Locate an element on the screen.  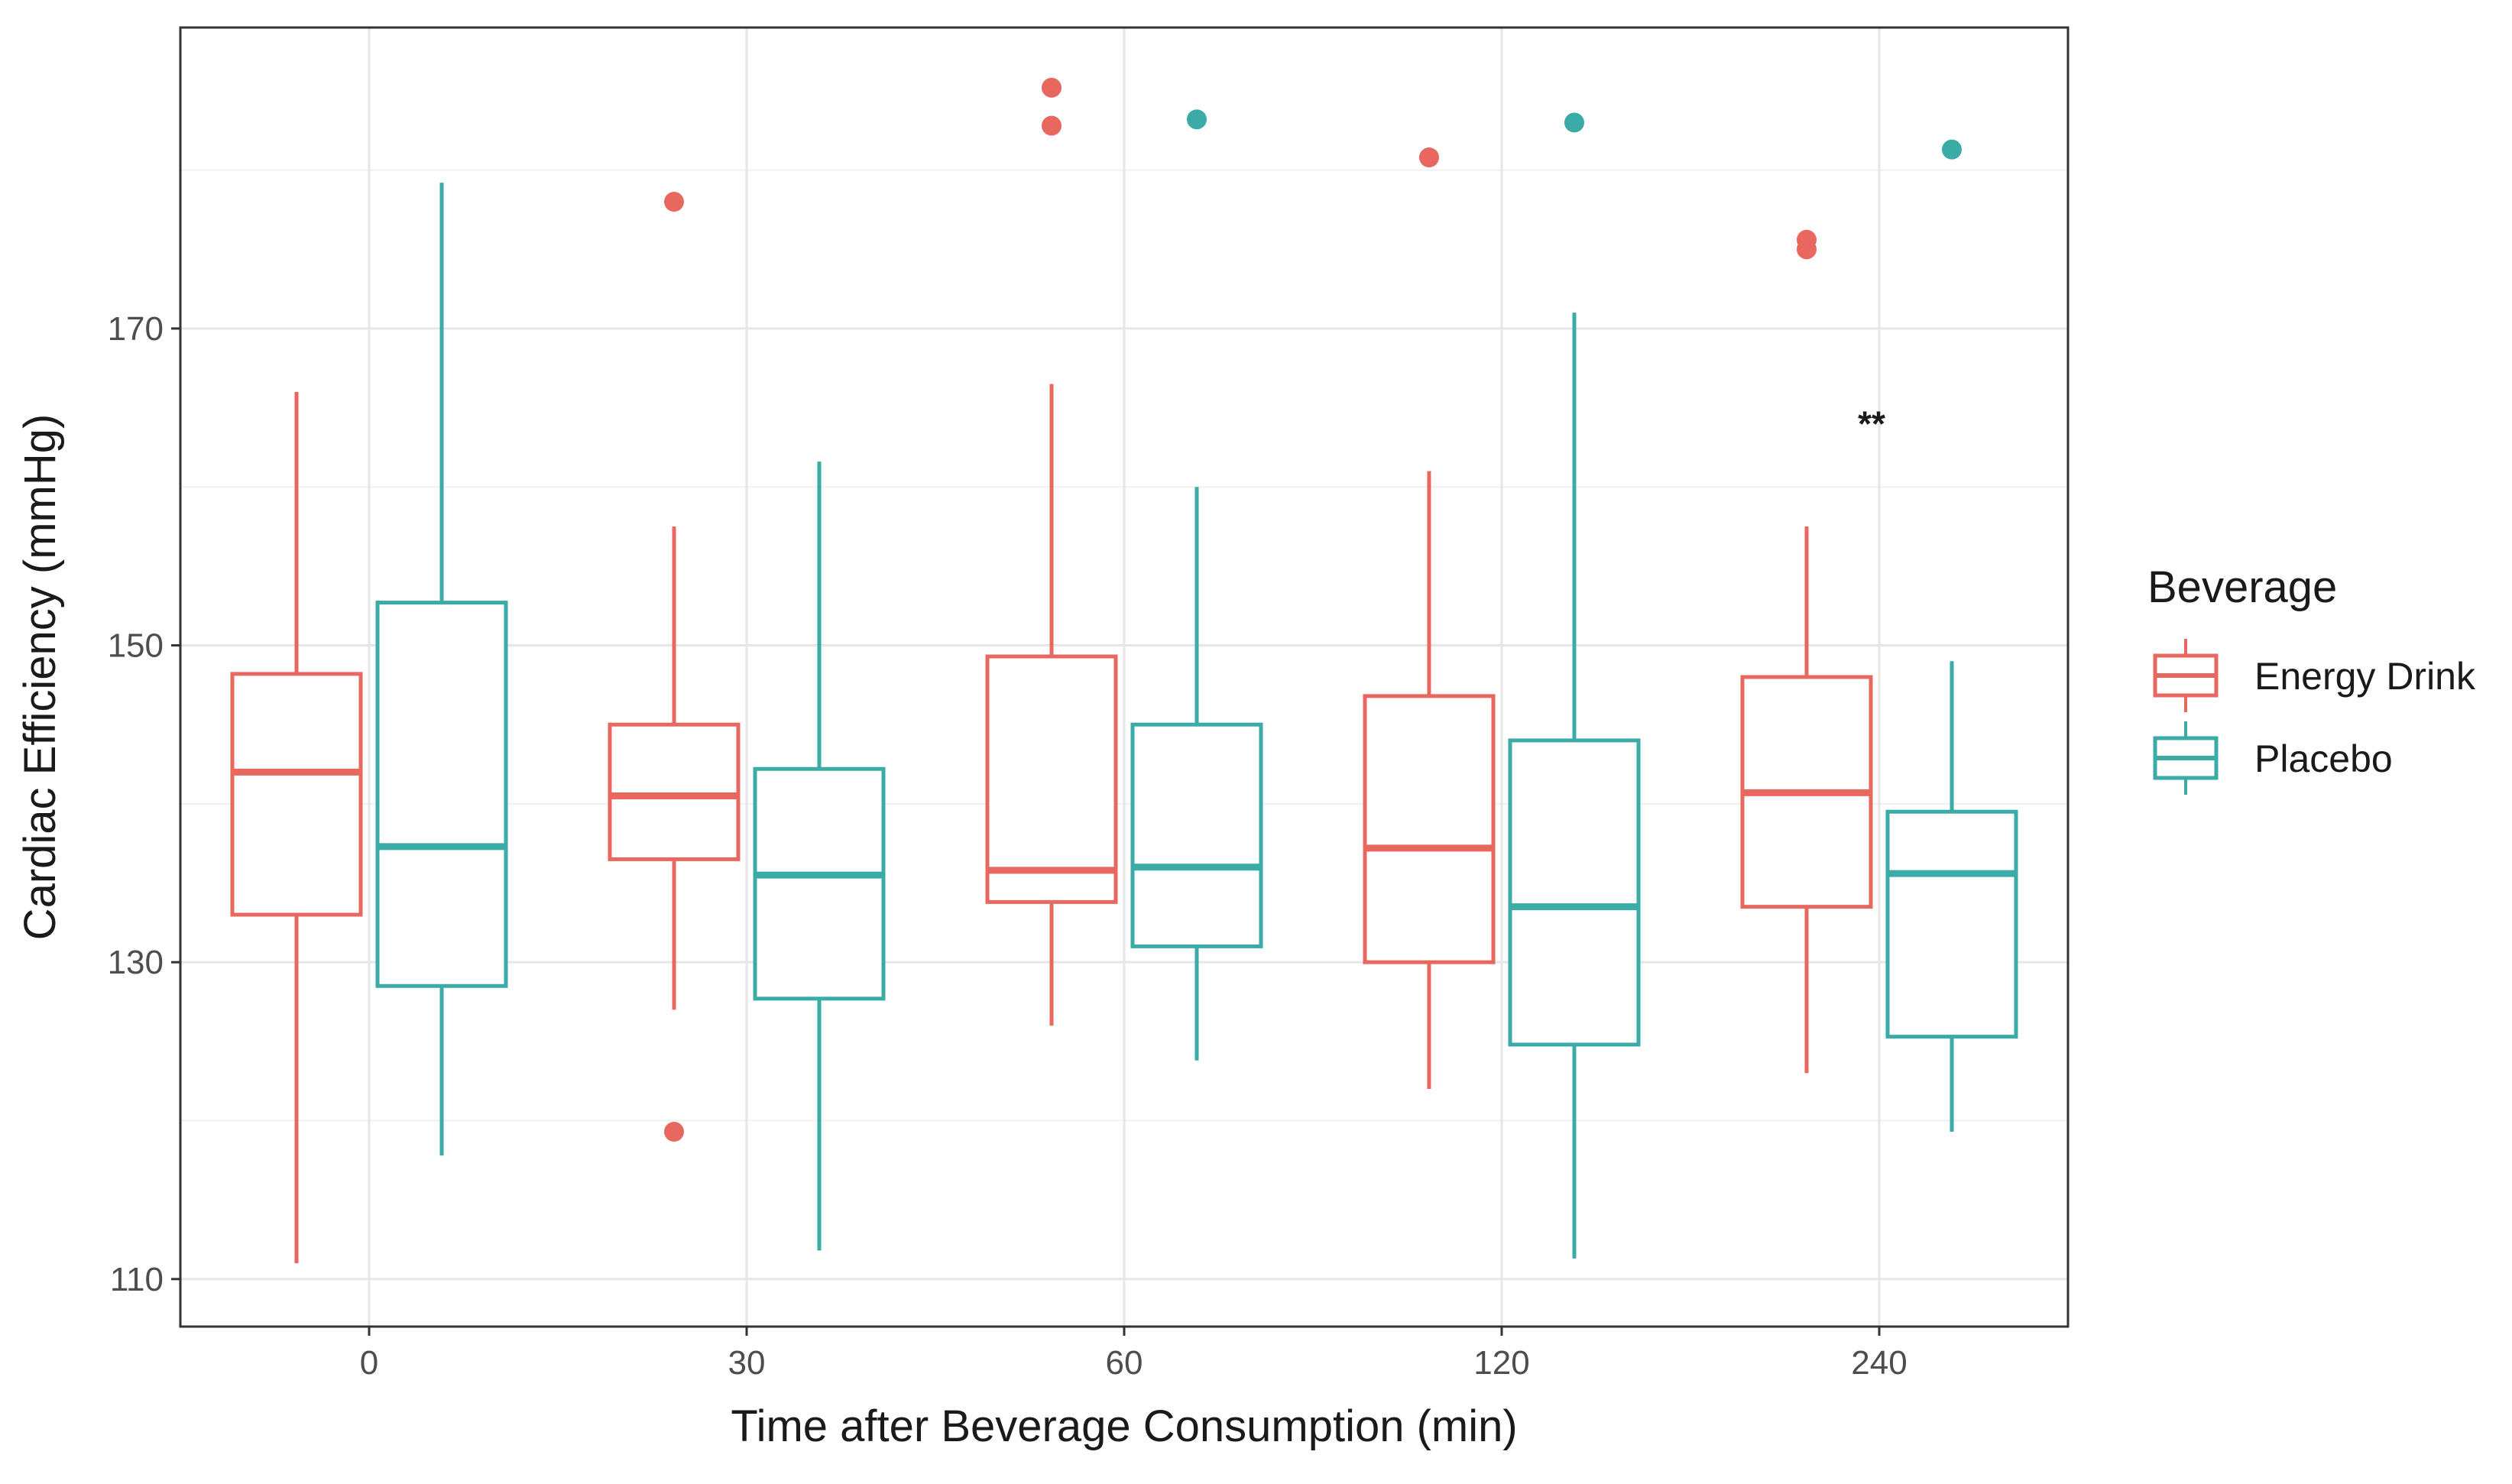
y-axis: 110 130 150 170 is located at coordinates (144, 804).